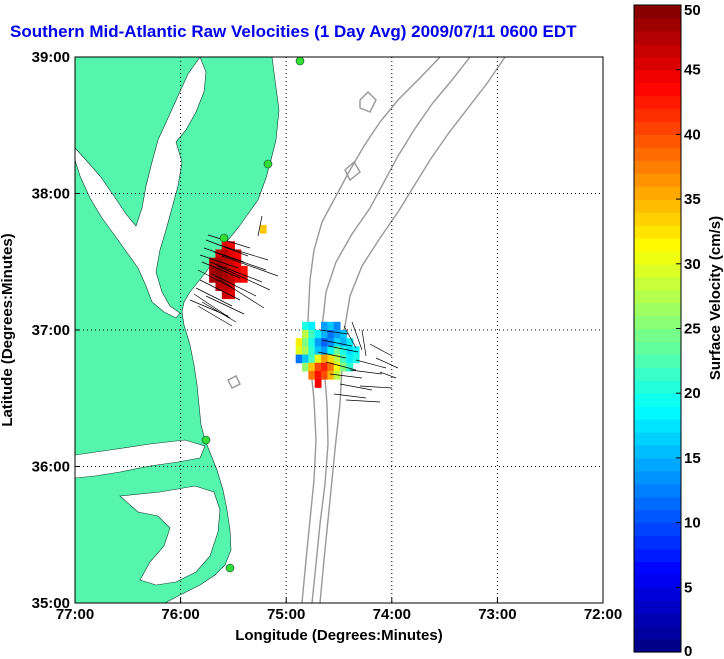 This screenshot has height=659, width=724. Describe the element at coordinates (692, 264) in the screenshot. I see `colorbar-tick-label: 30` at that location.